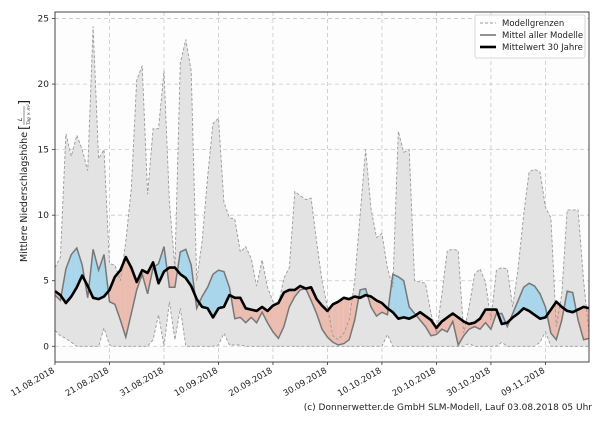 This screenshot has width=600, height=424. Describe the element at coordinates (196, 382) in the screenshot. I see `x-tick-label: 10.09.2018` at that location.